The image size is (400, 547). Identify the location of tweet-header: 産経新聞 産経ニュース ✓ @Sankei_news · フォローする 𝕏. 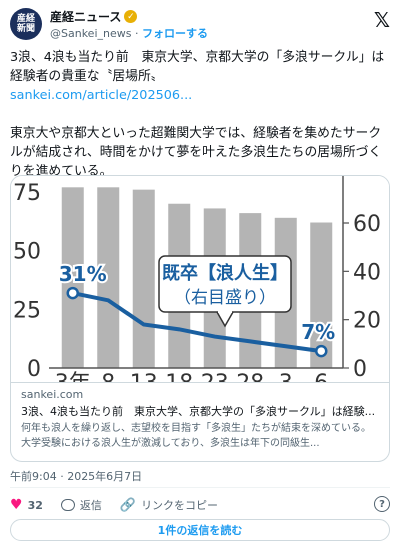
(200, 25).